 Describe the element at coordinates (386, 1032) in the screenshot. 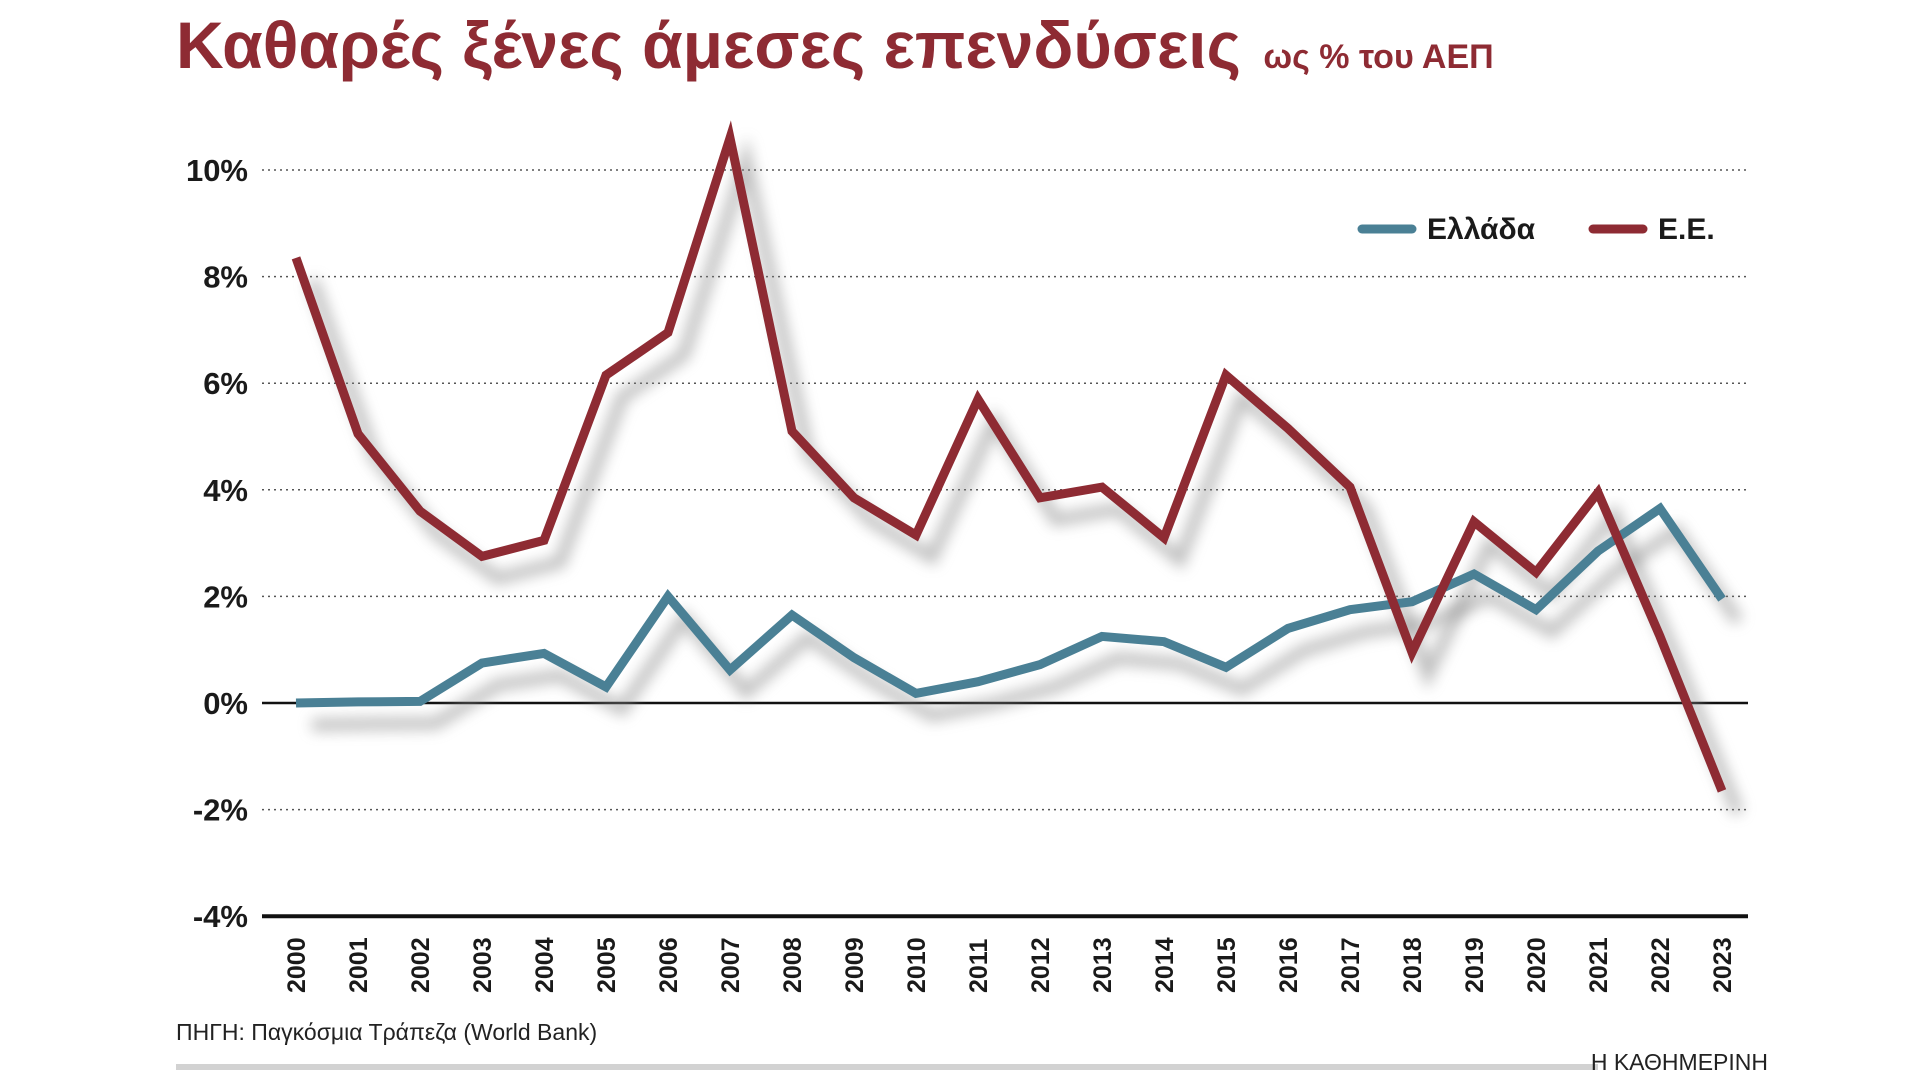

I see `source-note: ΠΗΓΗ: Παγκόσμια Τράπεζα (World Bank)` at that location.